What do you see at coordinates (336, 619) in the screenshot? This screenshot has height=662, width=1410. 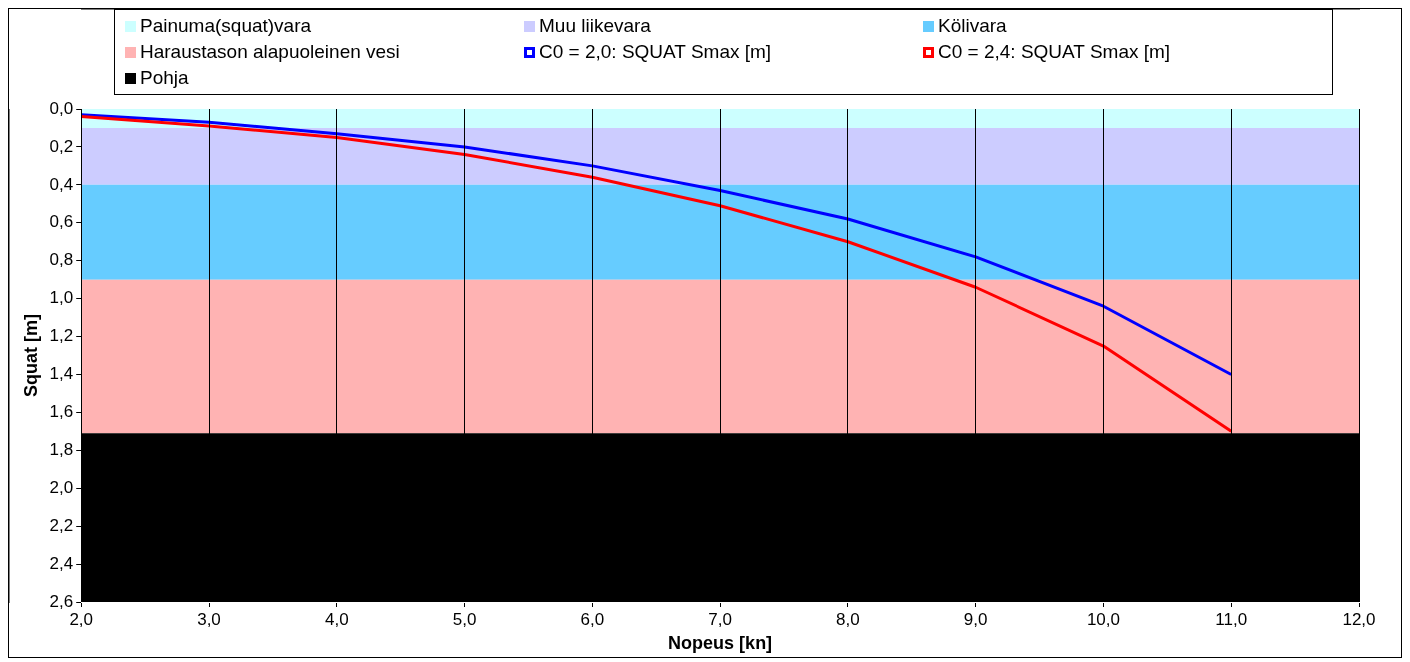 I see `x-tick-label: 4,0` at bounding box center [336, 619].